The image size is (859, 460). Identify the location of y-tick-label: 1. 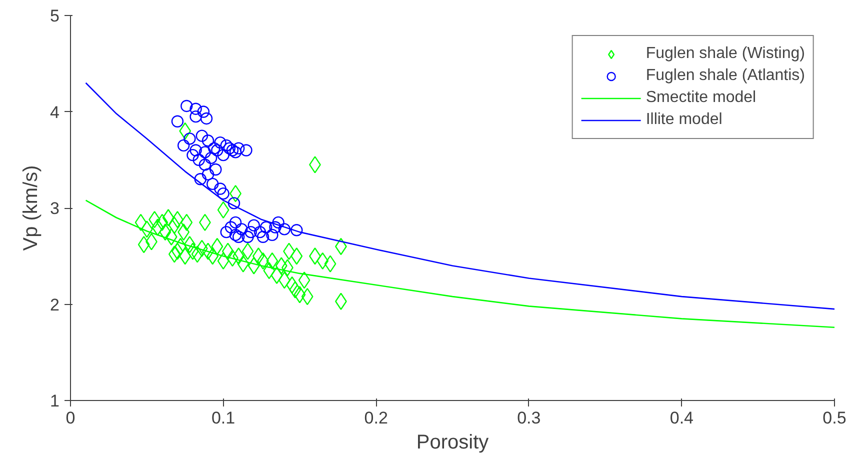
(55, 401).